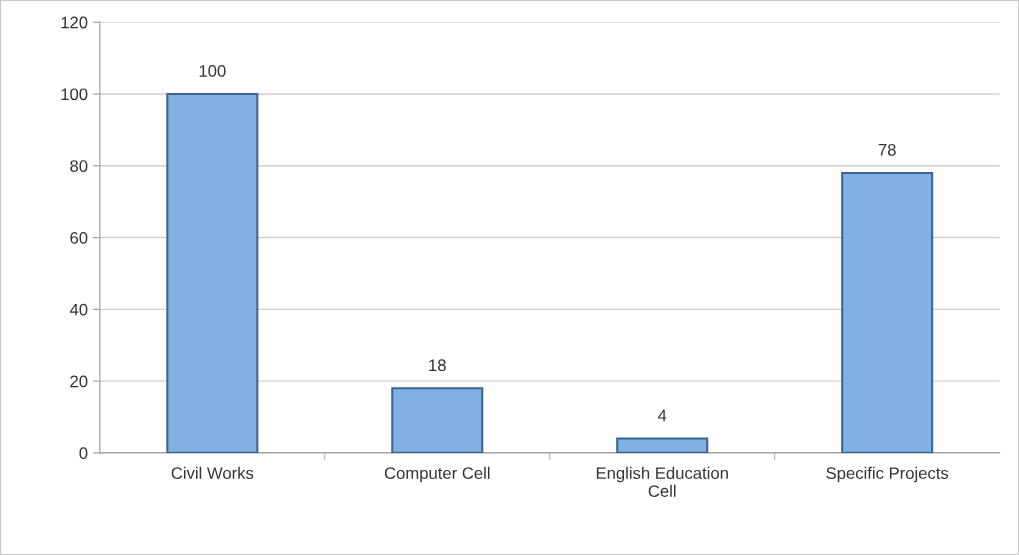 The width and height of the screenshot is (1019, 555). What do you see at coordinates (662, 415) in the screenshot?
I see `data-label: 4` at bounding box center [662, 415].